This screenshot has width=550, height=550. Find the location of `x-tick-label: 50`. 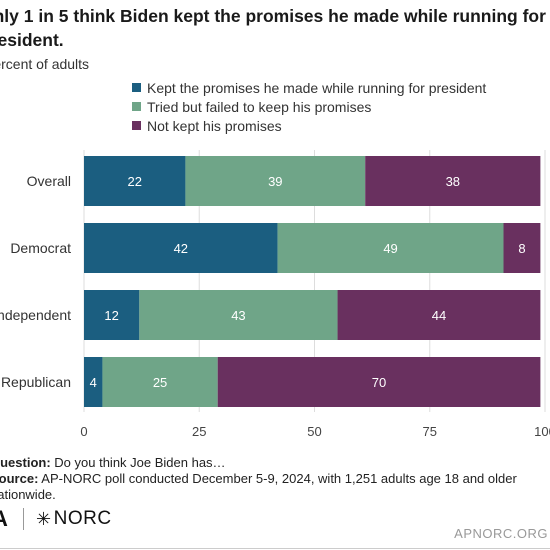

x-tick-label: 50 is located at coordinates (314, 431).